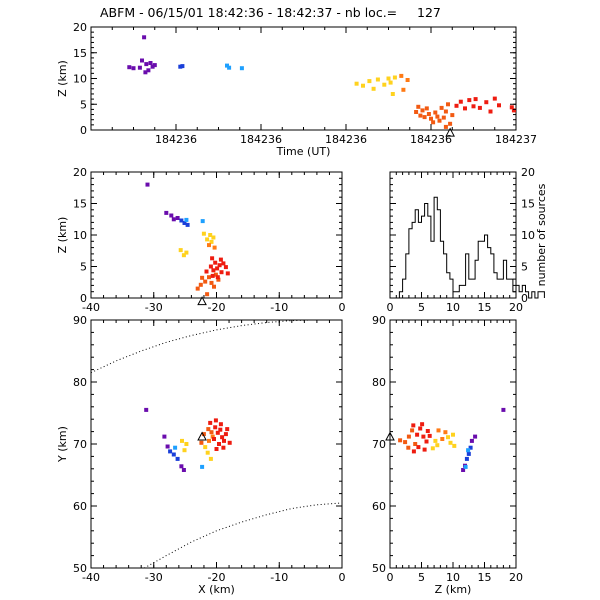 The width and height of the screenshot is (600, 600). Describe the element at coordinates (243, 535) in the screenshot. I see `range-ring-dotted` at that location.